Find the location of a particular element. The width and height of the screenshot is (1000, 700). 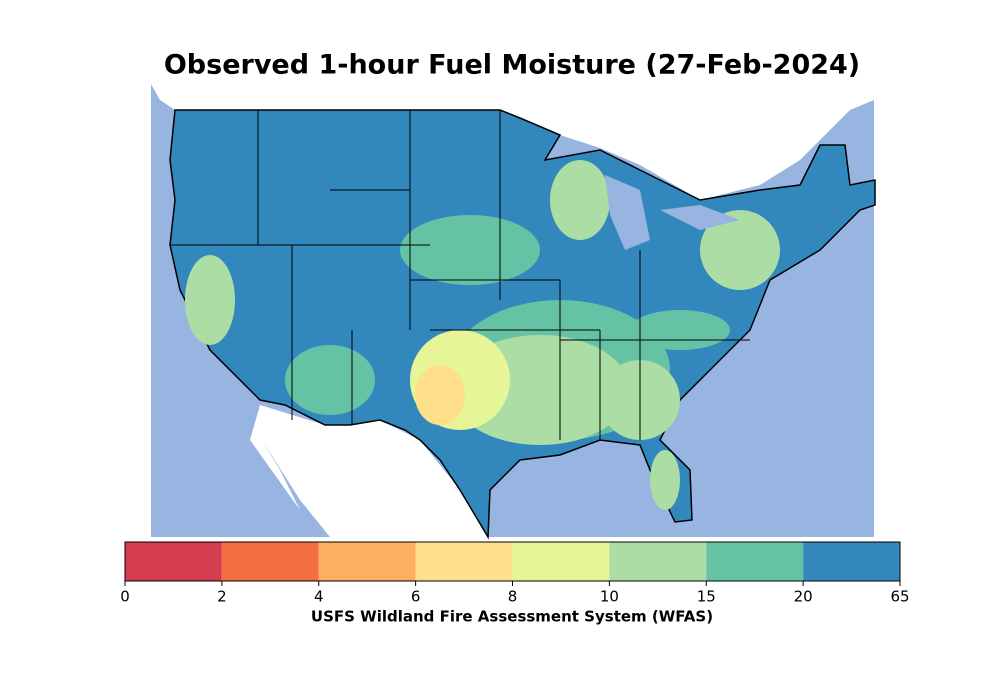

canada is located at coordinates (512, 142).